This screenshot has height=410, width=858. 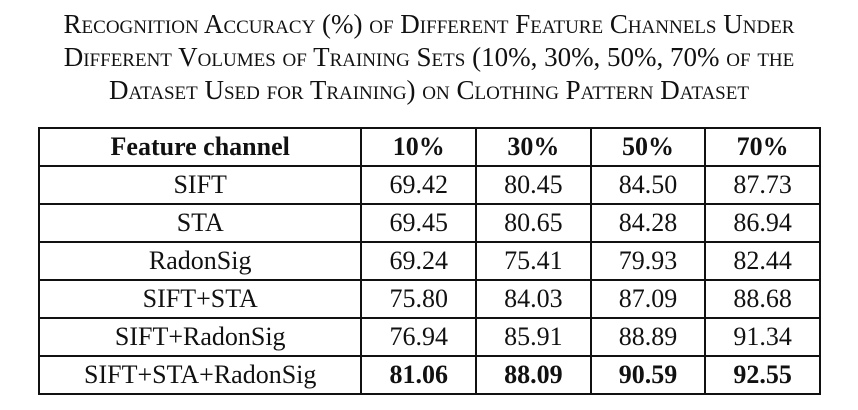 What do you see at coordinates (762, 185) in the screenshot?
I see `table-cell: 87.73` at bounding box center [762, 185].